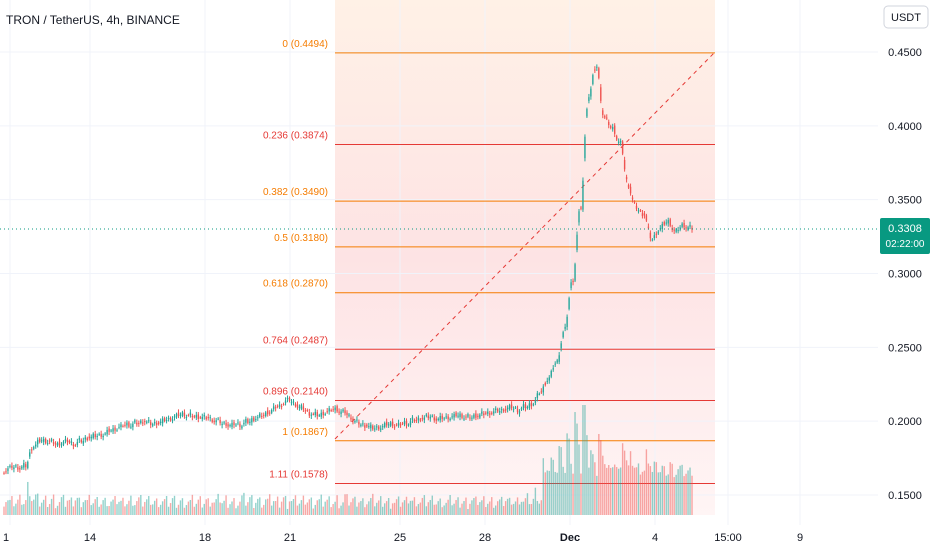  Describe the element at coordinates (906, 17) in the screenshot. I see `currency-badge` at that location.